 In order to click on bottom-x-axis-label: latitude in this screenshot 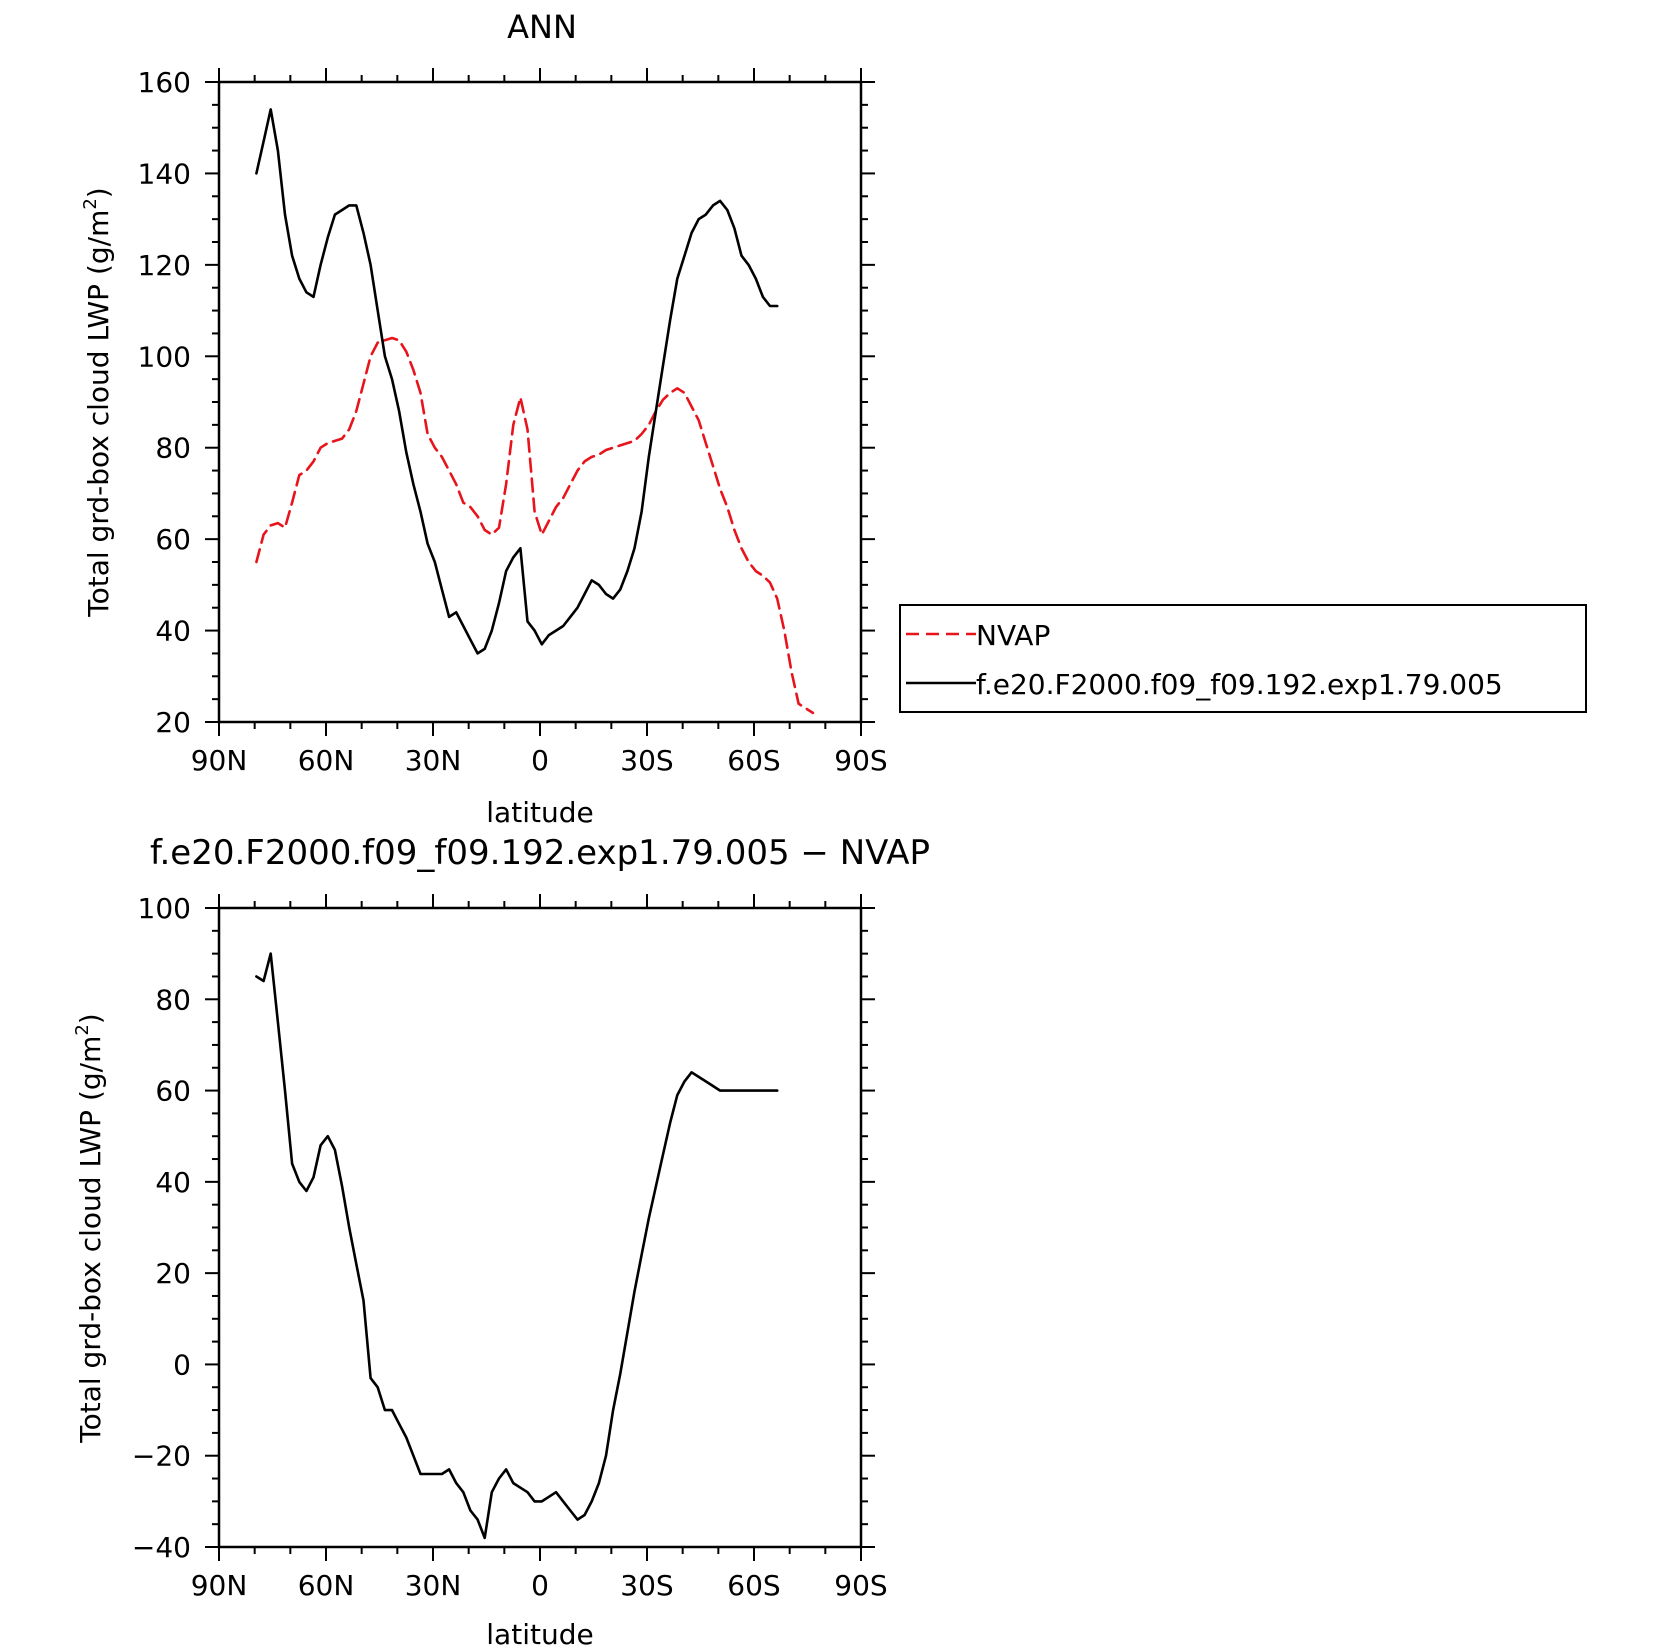, I will do `click(539, 1634)`.